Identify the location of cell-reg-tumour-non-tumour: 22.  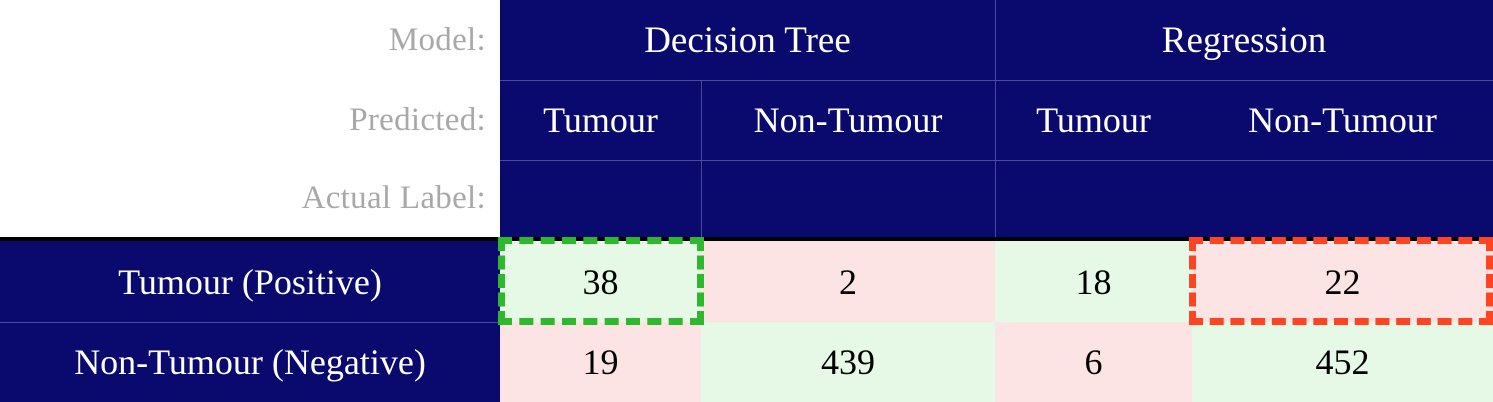
(1342, 281).